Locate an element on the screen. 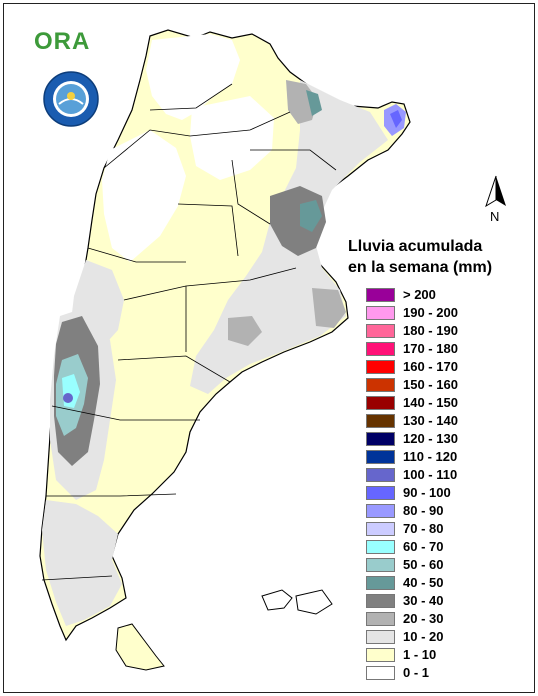 Image resolution: width=538 pixels, height=696 pixels. north-label: N is located at coordinates (495, 216).